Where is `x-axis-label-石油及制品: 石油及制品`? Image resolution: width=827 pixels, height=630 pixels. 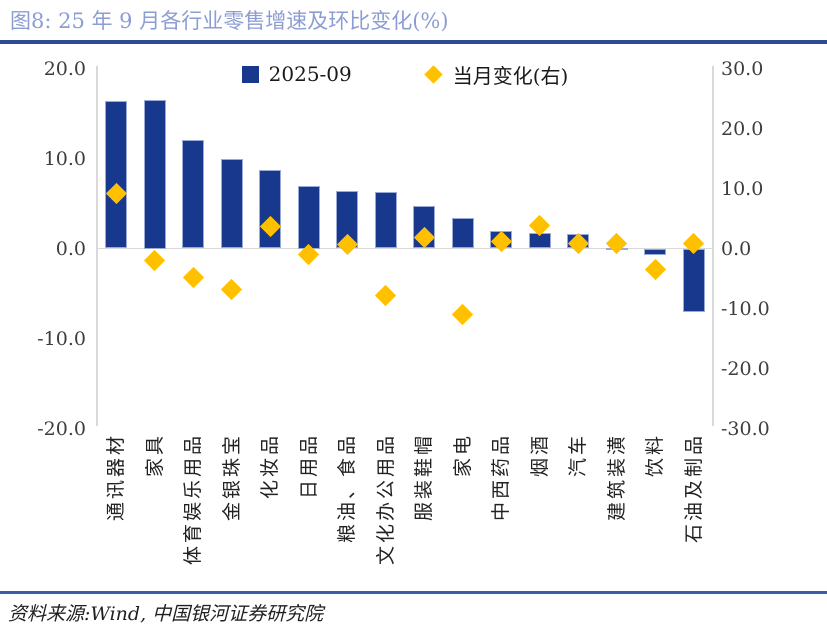 x-axis-label-石油及制品: 石油及制品 is located at coordinates (693, 488).